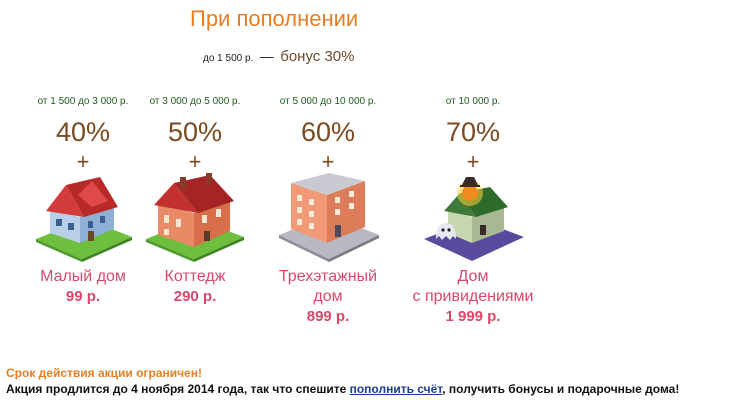  I want to click on tier-range: от 5 000 до 10 000 р., so click(328, 101).